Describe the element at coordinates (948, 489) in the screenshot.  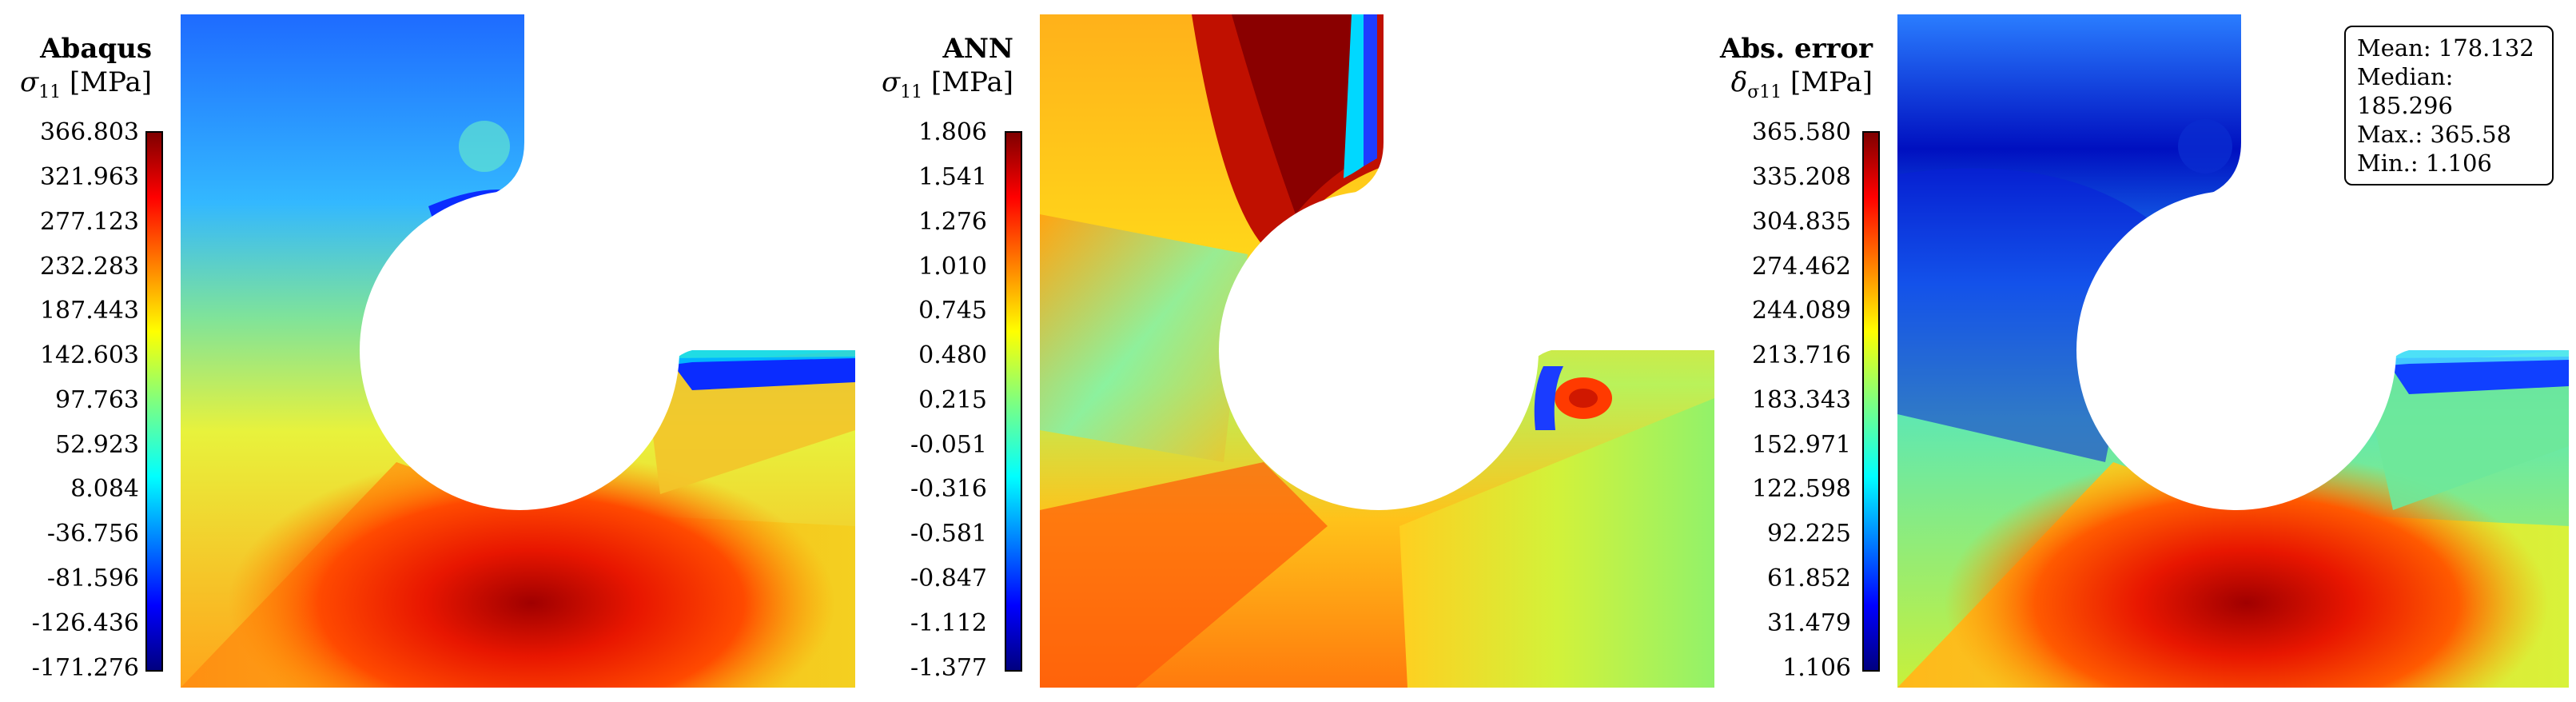
I see `tick-label: -0.316` at that location.